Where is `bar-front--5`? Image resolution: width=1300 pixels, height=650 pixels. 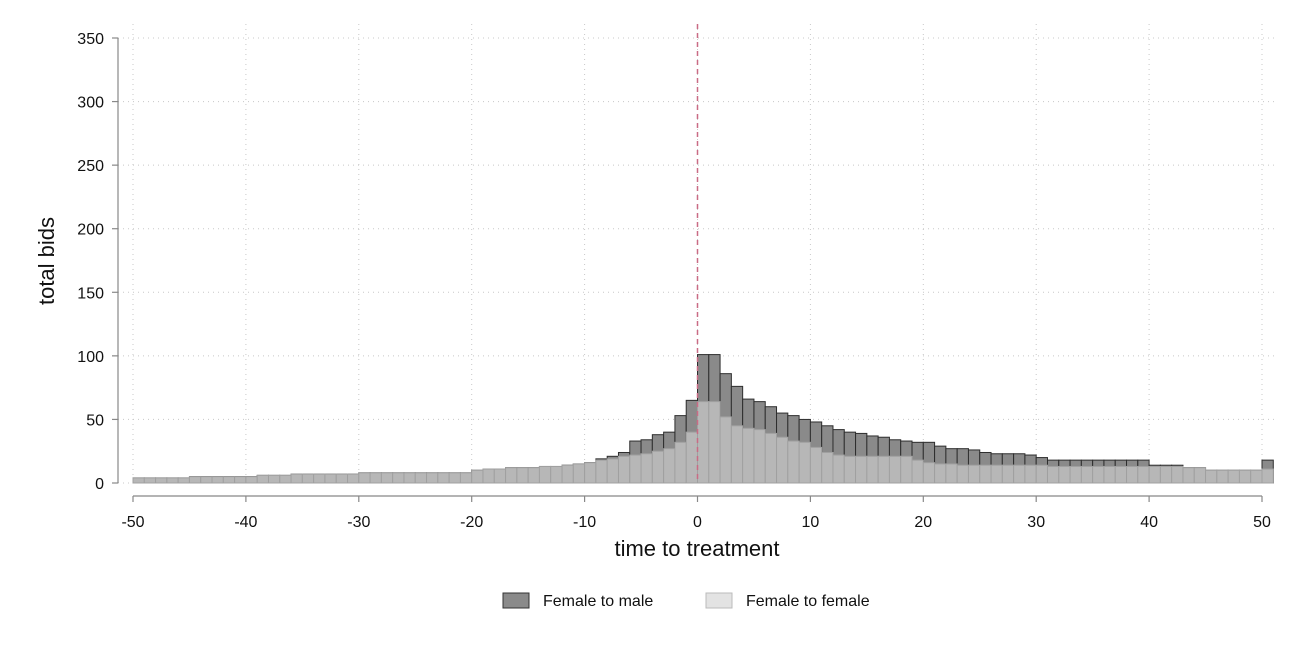
bar-front--5 is located at coordinates (646, 468).